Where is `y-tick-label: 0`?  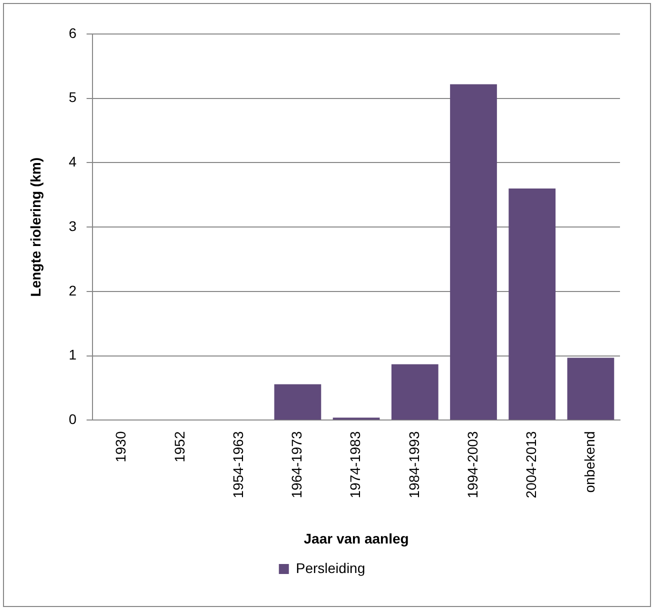 y-tick-label: 0 is located at coordinates (72, 419).